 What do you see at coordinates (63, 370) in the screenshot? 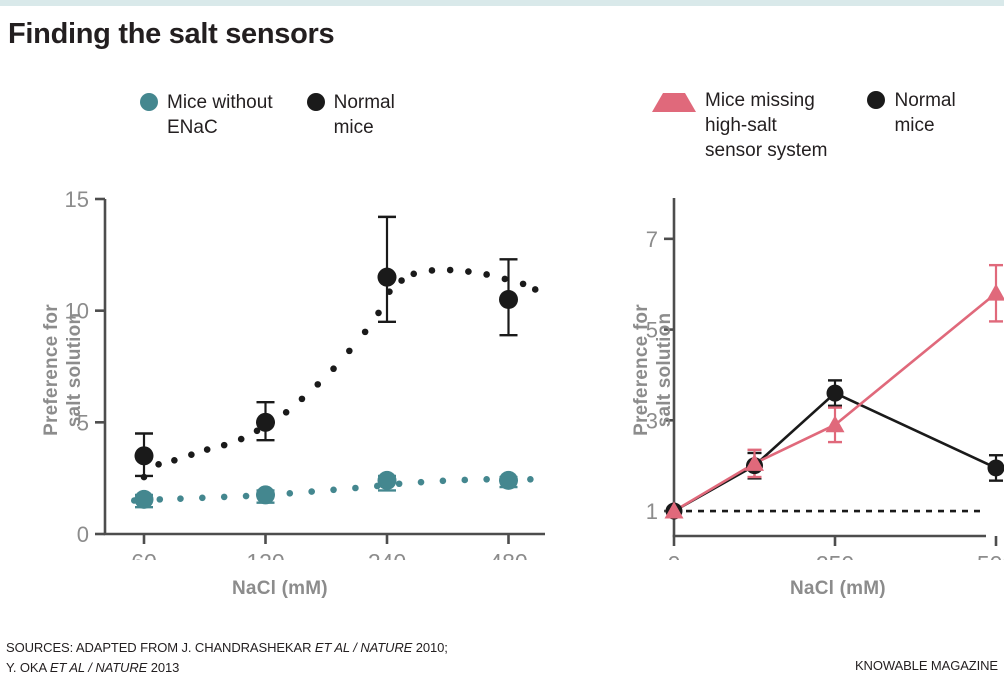
I see `y-axis-title-left: Preference for salt solution` at bounding box center [63, 370].